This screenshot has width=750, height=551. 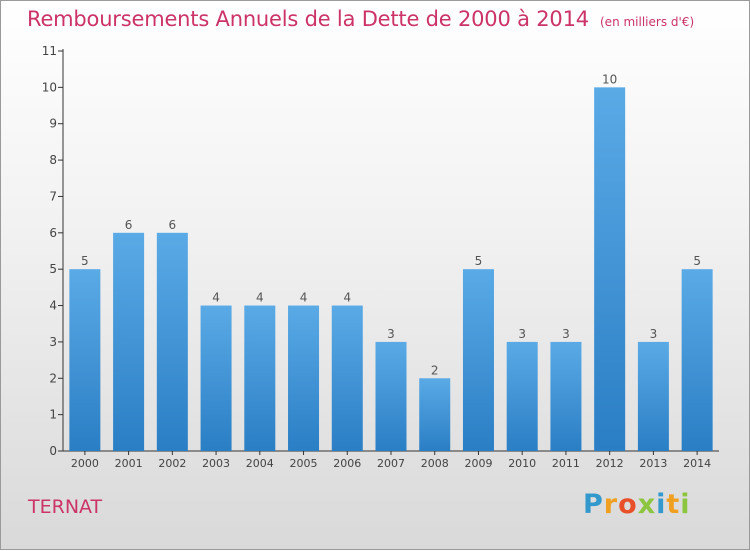 What do you see at coordinates (593, 504) in the screenshot?
I see `logo-letter: P` at bounding box center [593, 504].